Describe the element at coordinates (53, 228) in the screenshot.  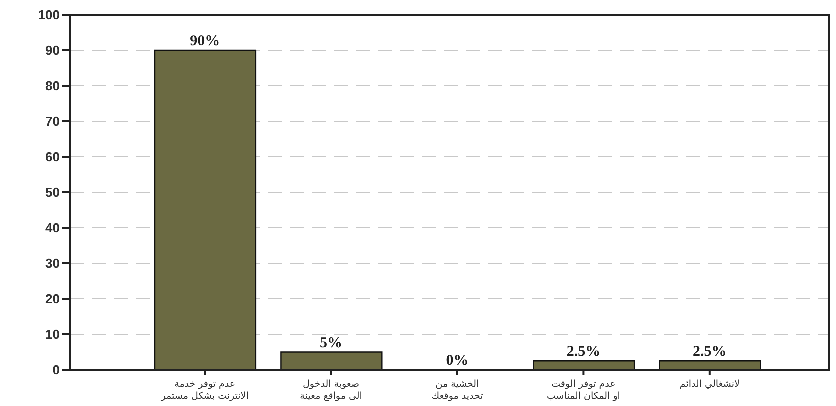
I see `y-tick-label: 40` at that location.